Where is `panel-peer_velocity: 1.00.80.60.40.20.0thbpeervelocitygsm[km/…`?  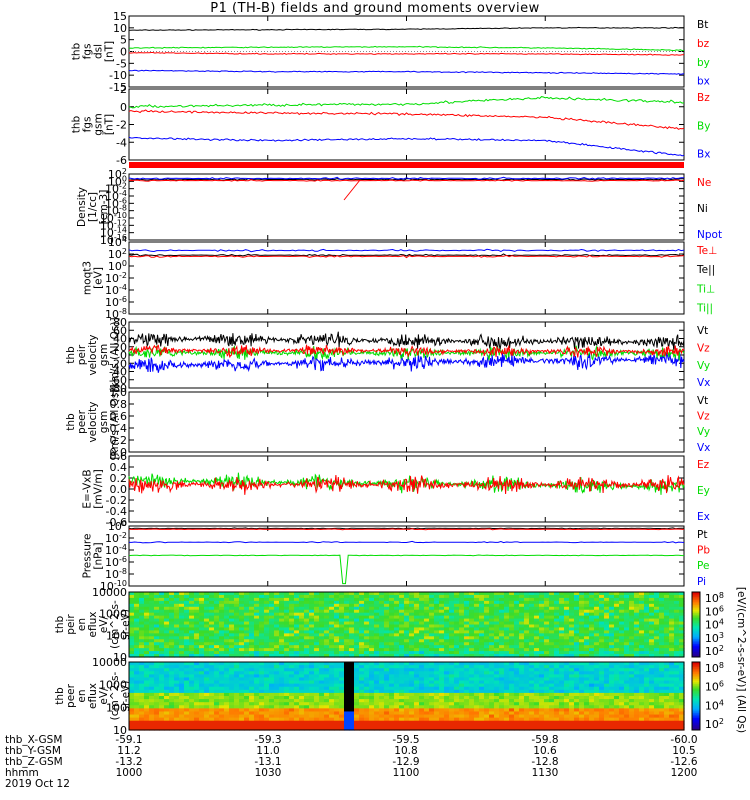 panel-peer_velocity: 1.00.80.60.40.20.0thbpeervelocitygsm[km/… is located at coordinates (387, 421).